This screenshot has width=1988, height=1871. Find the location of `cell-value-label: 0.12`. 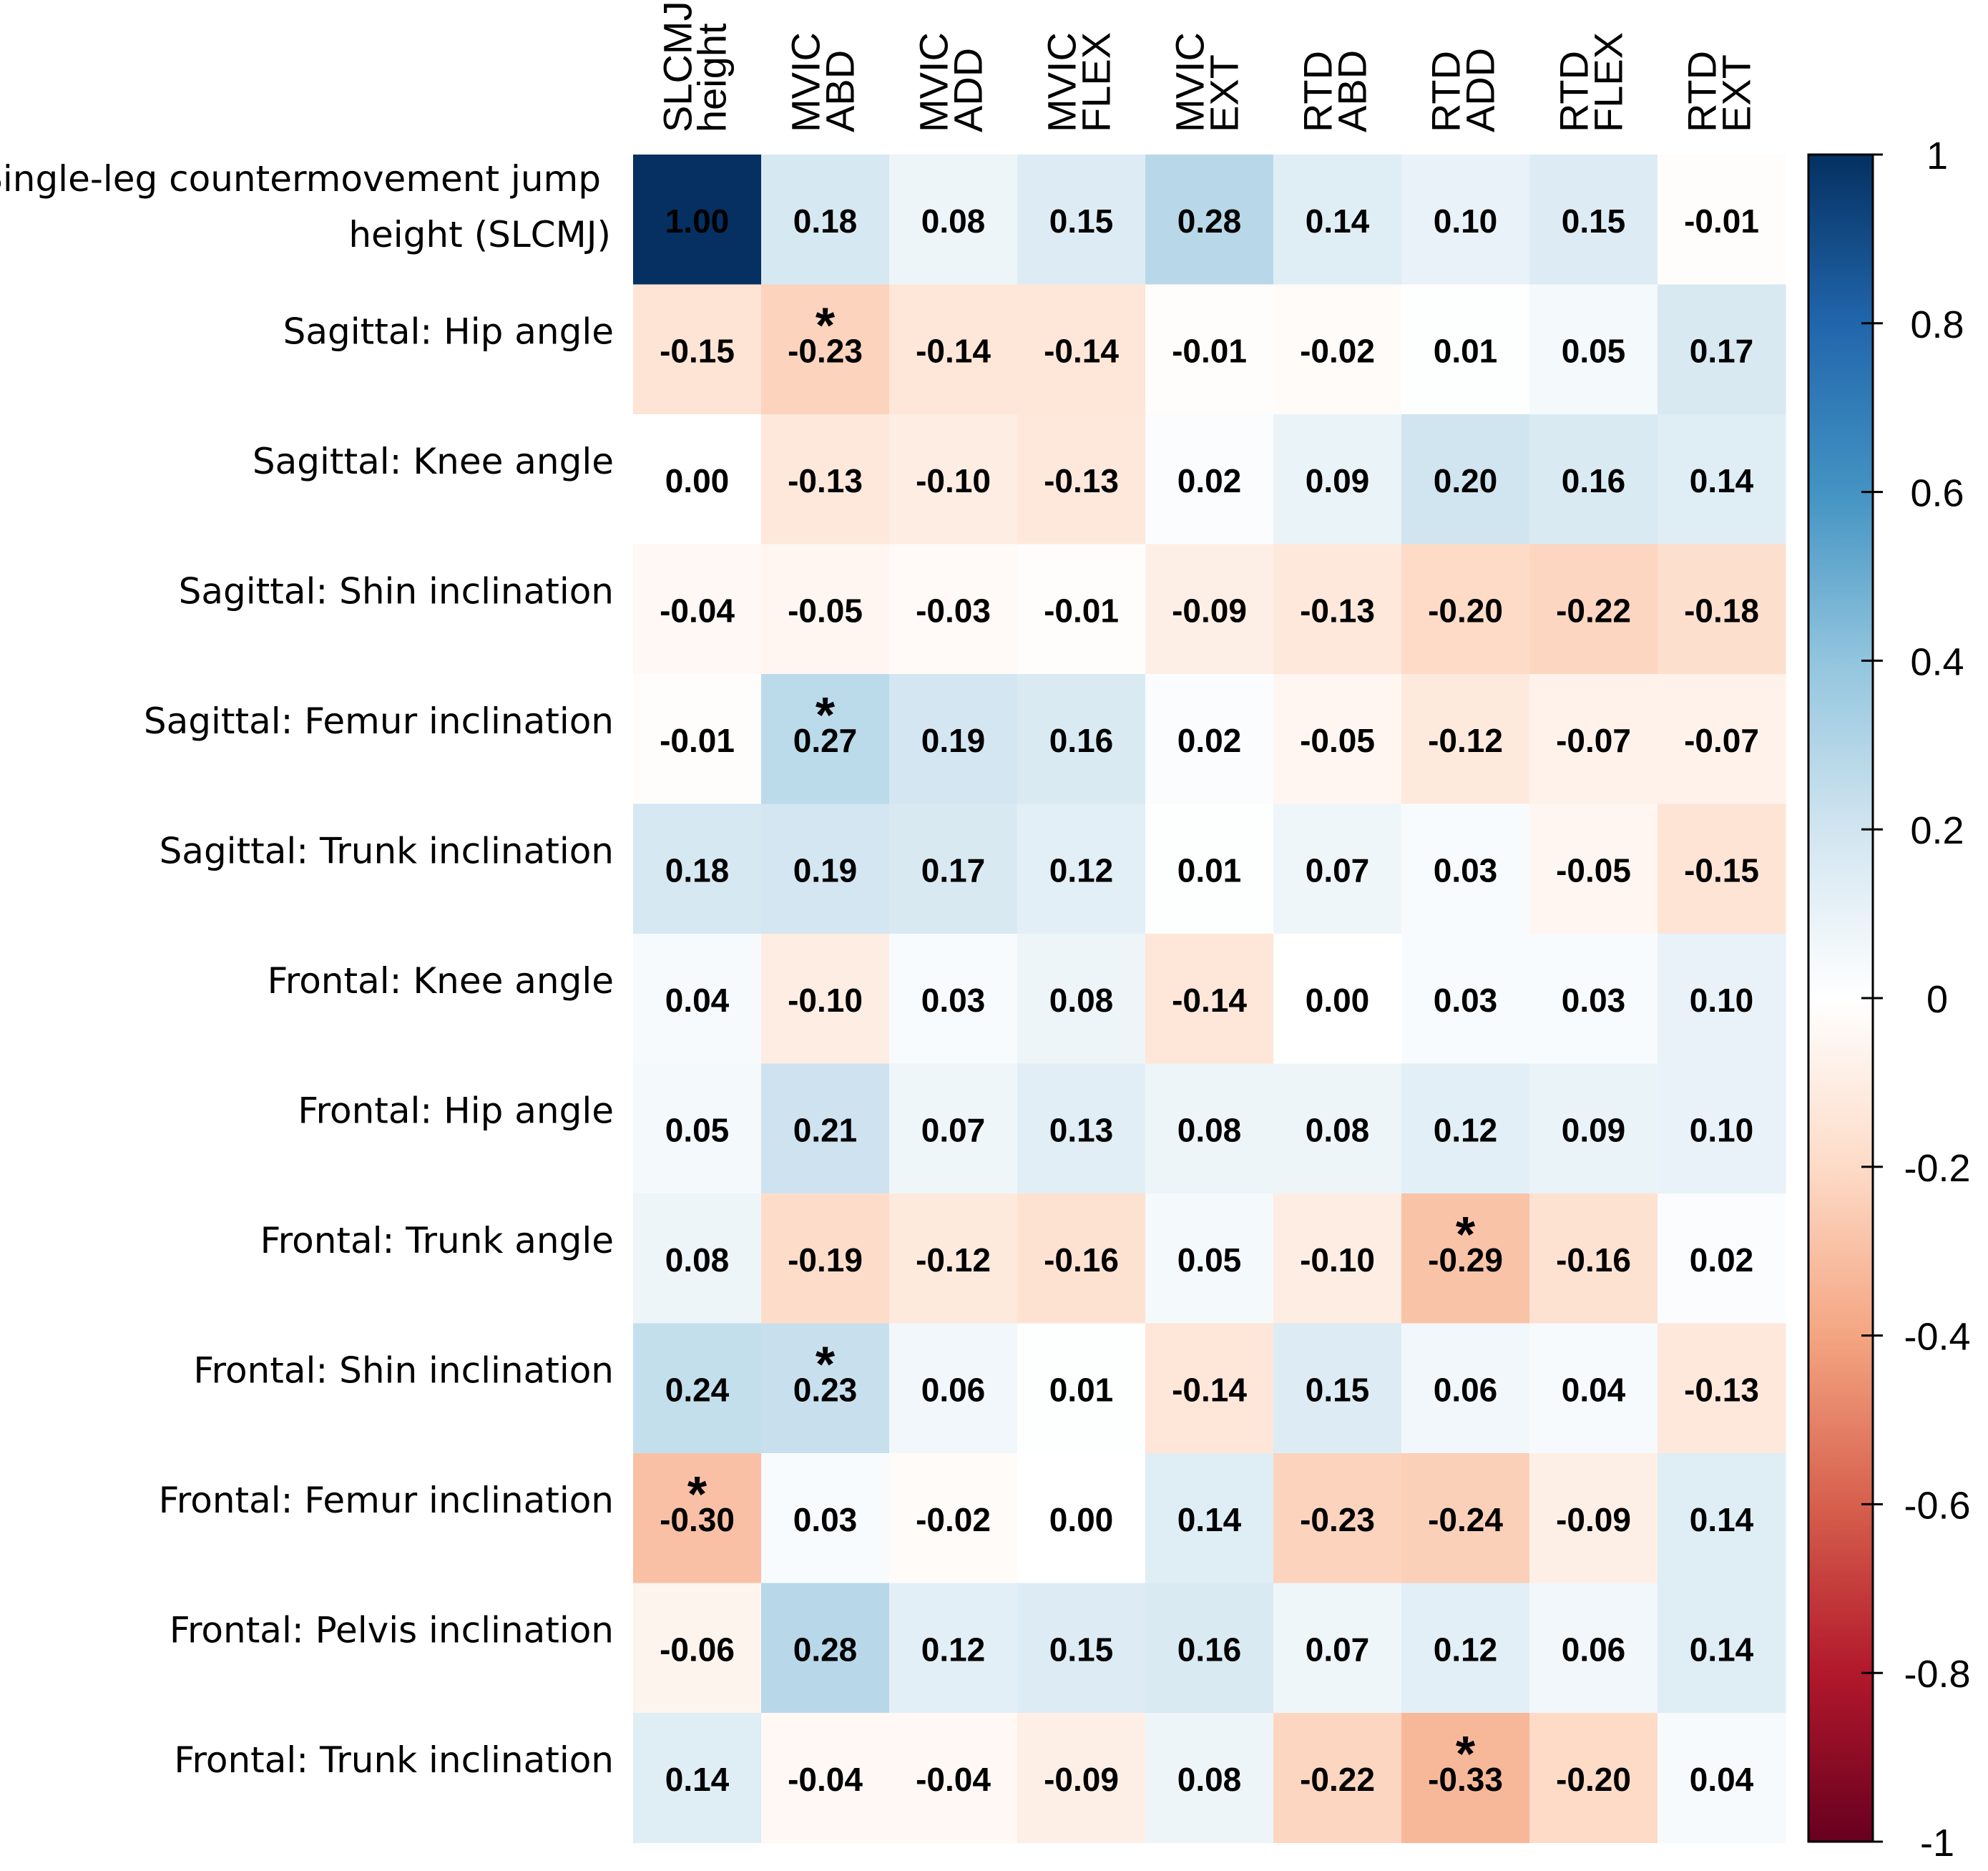

cell-value-label: 0.12 is located at coordinates (1081, 870).